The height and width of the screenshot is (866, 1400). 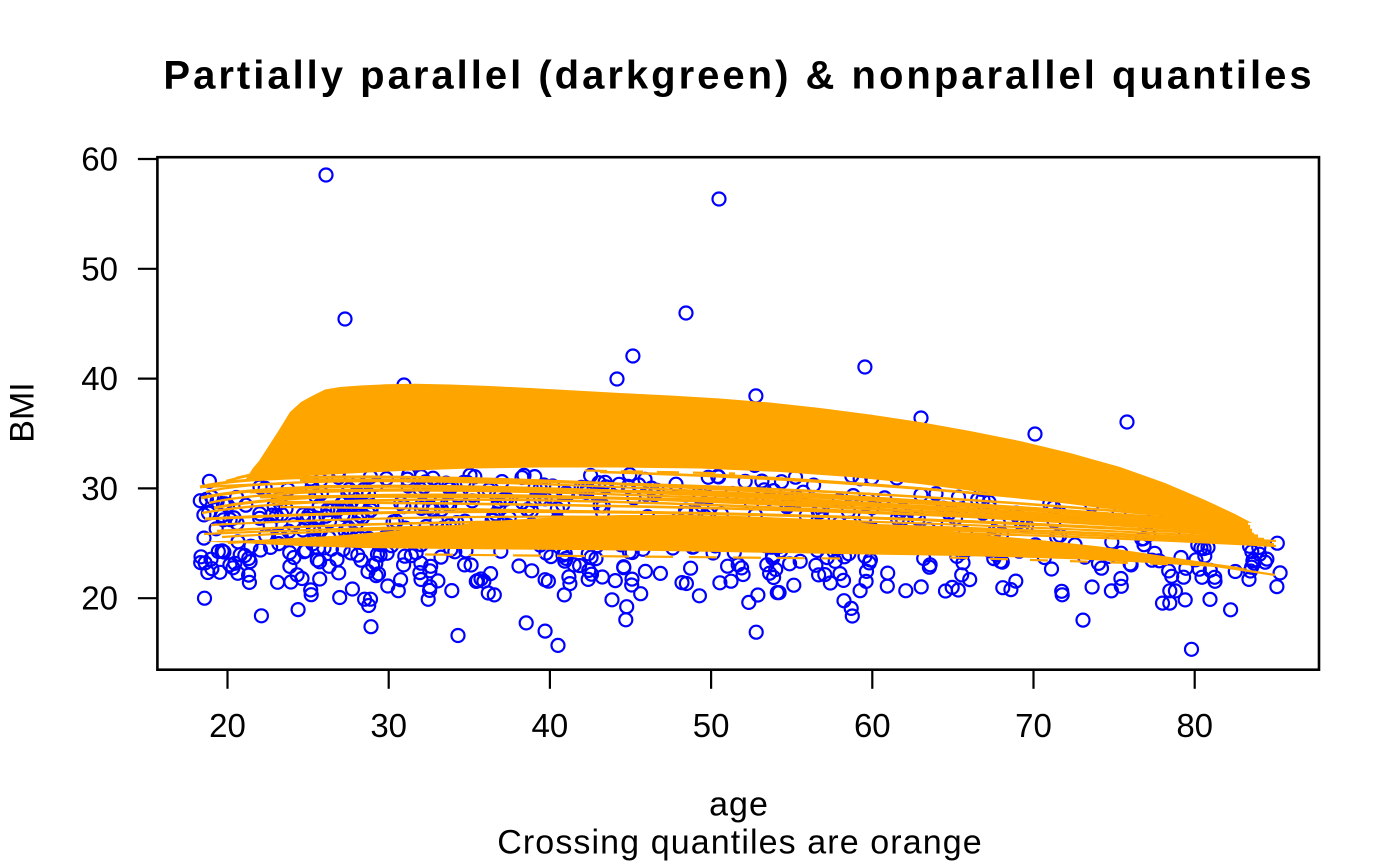 I want to click on svg-text: age, so click(x=739, y=805).